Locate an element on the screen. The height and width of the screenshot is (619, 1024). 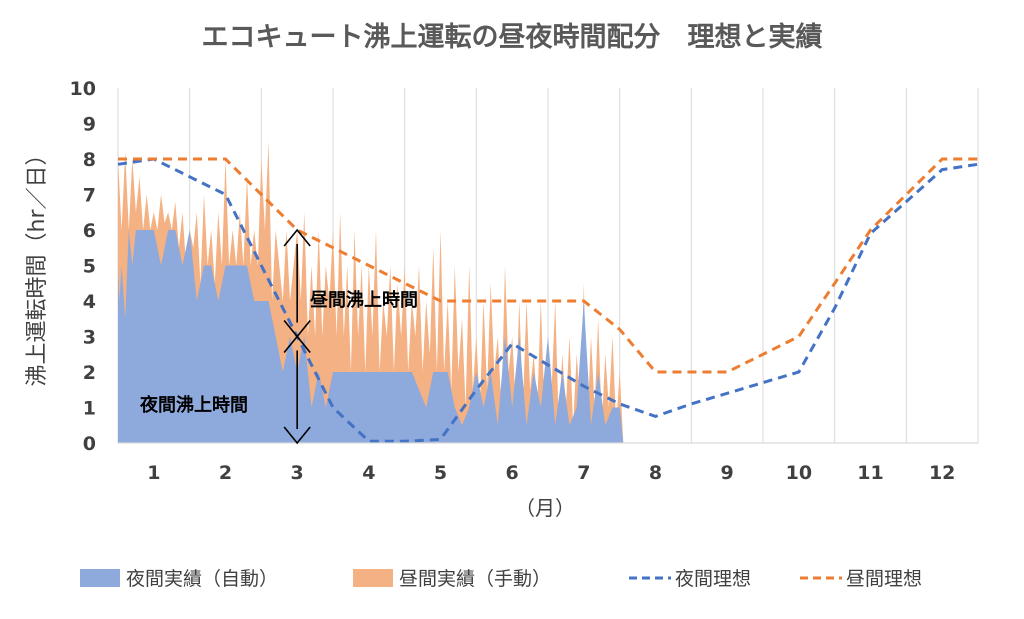
y-tick-label: 9 is located at coordinates (89, 125).